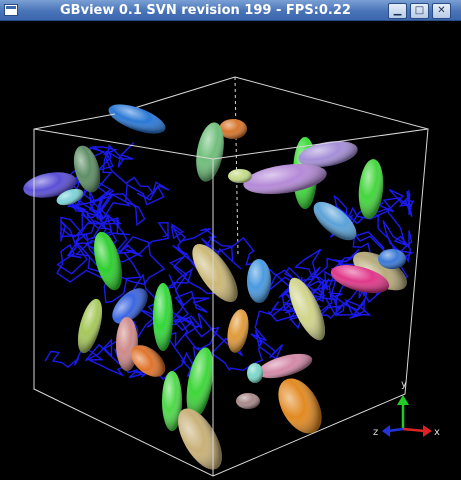  What do you see at coordinates (406, 408) in the screenshot?
I see `axes-gizmo: y x z` at bounding box center [406, 408].